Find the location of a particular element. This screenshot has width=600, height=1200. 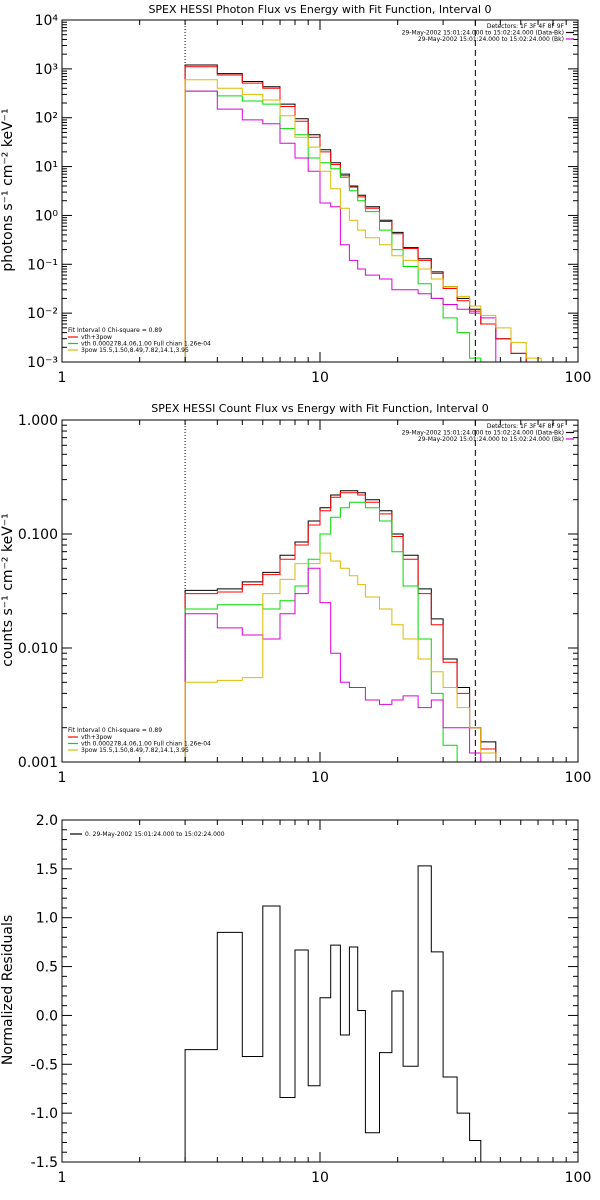

y-tick-label: -0.5 is located at coordinates (44, 1065).